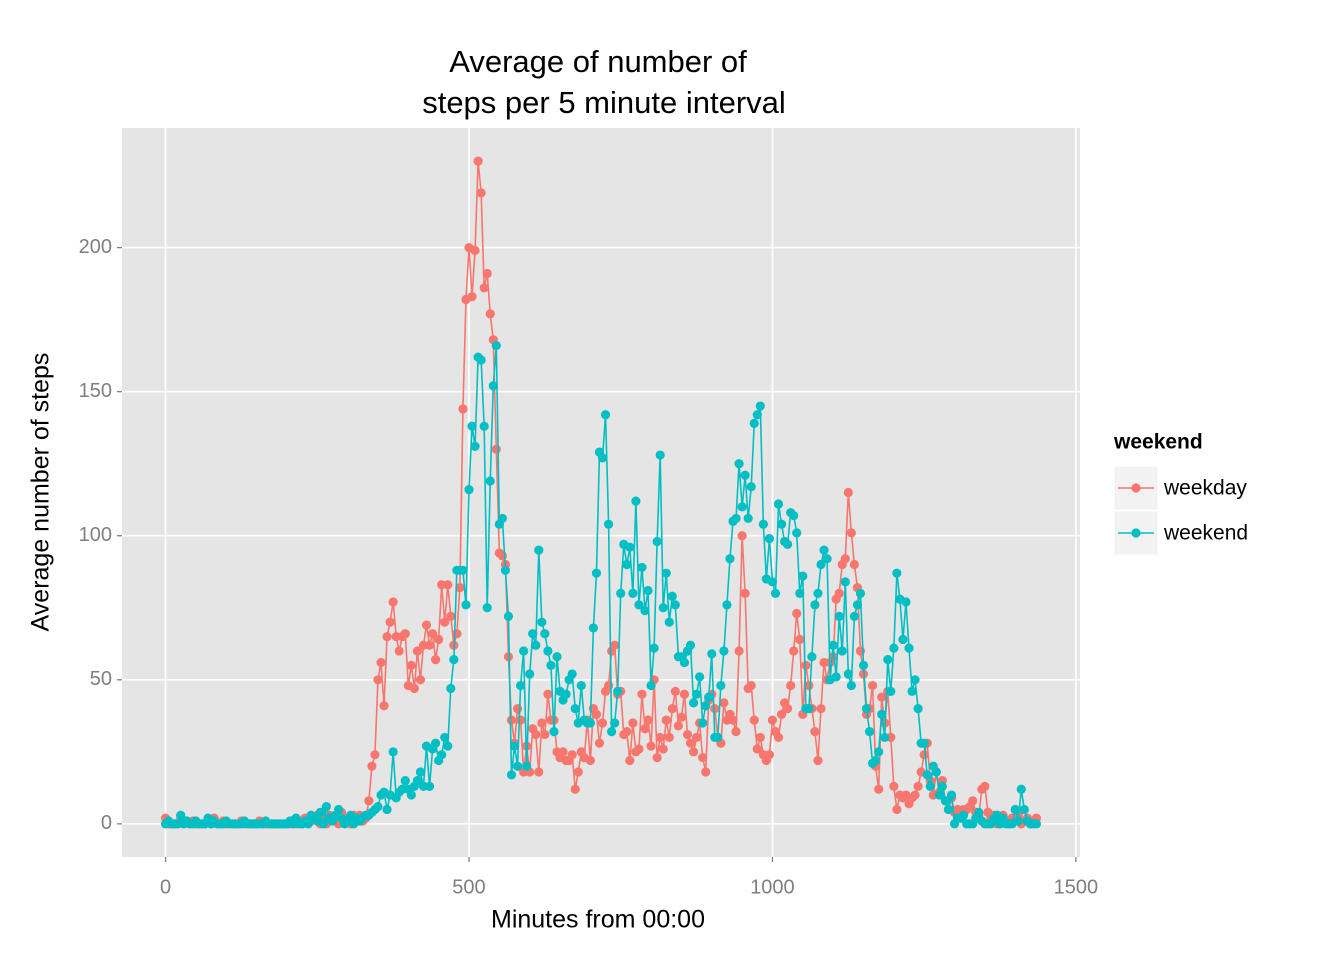 The height and width of the screenshot is (960, 1344). What do you see at coordinates (106, 823) in the screenshot?
I see `y-tick-label: 0` at bounding box center [106, 823].